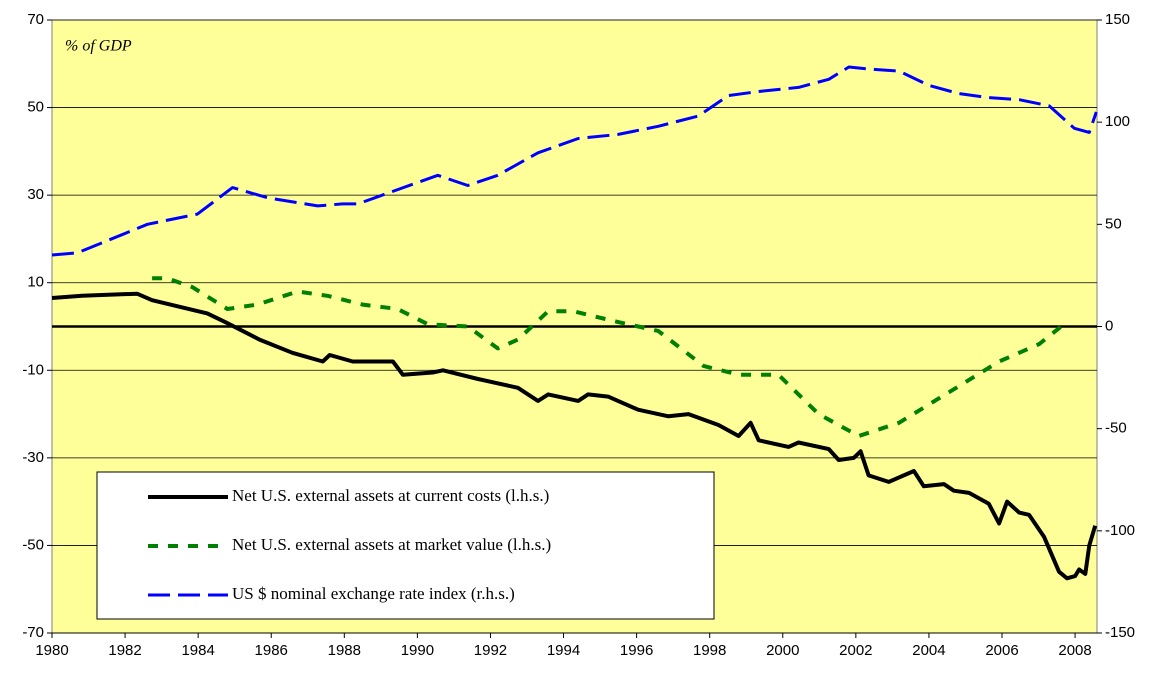 This screenshot has width=1156, height=682. I want to click on y2-tick-label: 100, so click(1117, 121).